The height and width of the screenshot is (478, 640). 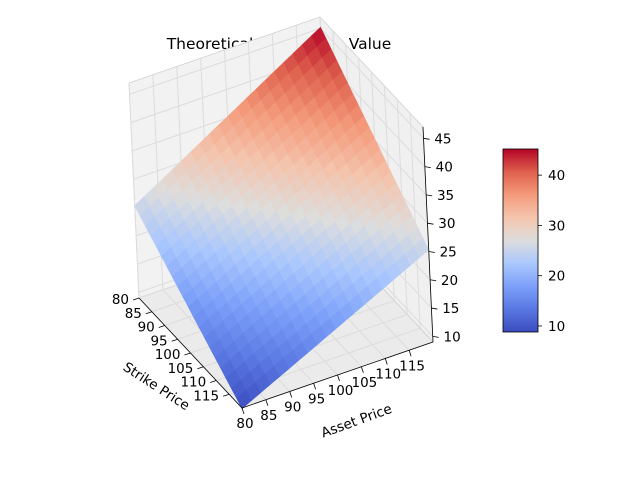 What do you see at coordinates (556, 176) in the screenshot?
I see `colorbar-tick-label: 40` at bounding box center [556, 176].